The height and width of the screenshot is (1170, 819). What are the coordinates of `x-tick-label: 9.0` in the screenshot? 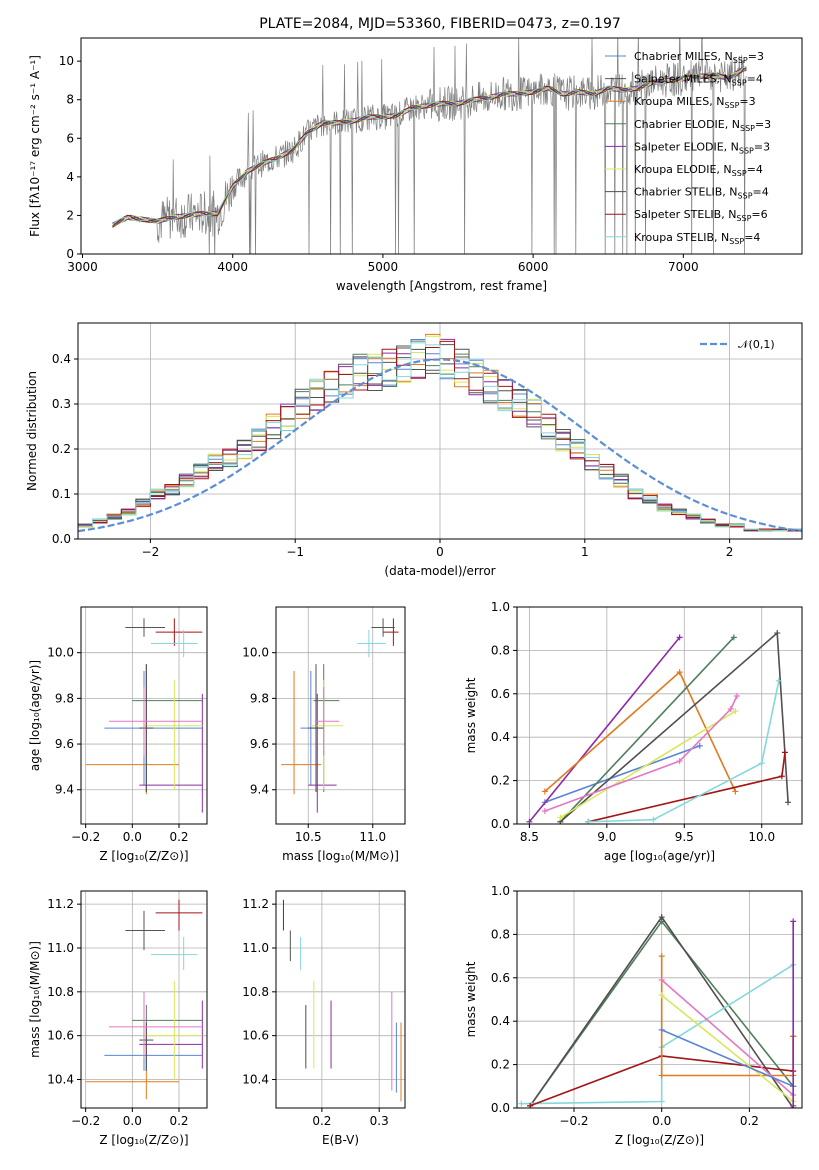 It's located at (606, 837).